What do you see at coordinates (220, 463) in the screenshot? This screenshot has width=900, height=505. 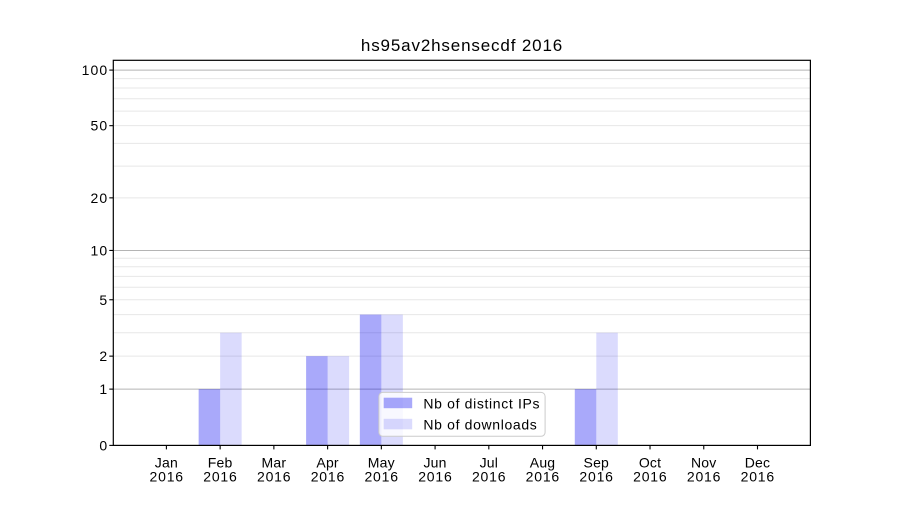 I see `svg-text: Feb` at bounding box center [220, 463].